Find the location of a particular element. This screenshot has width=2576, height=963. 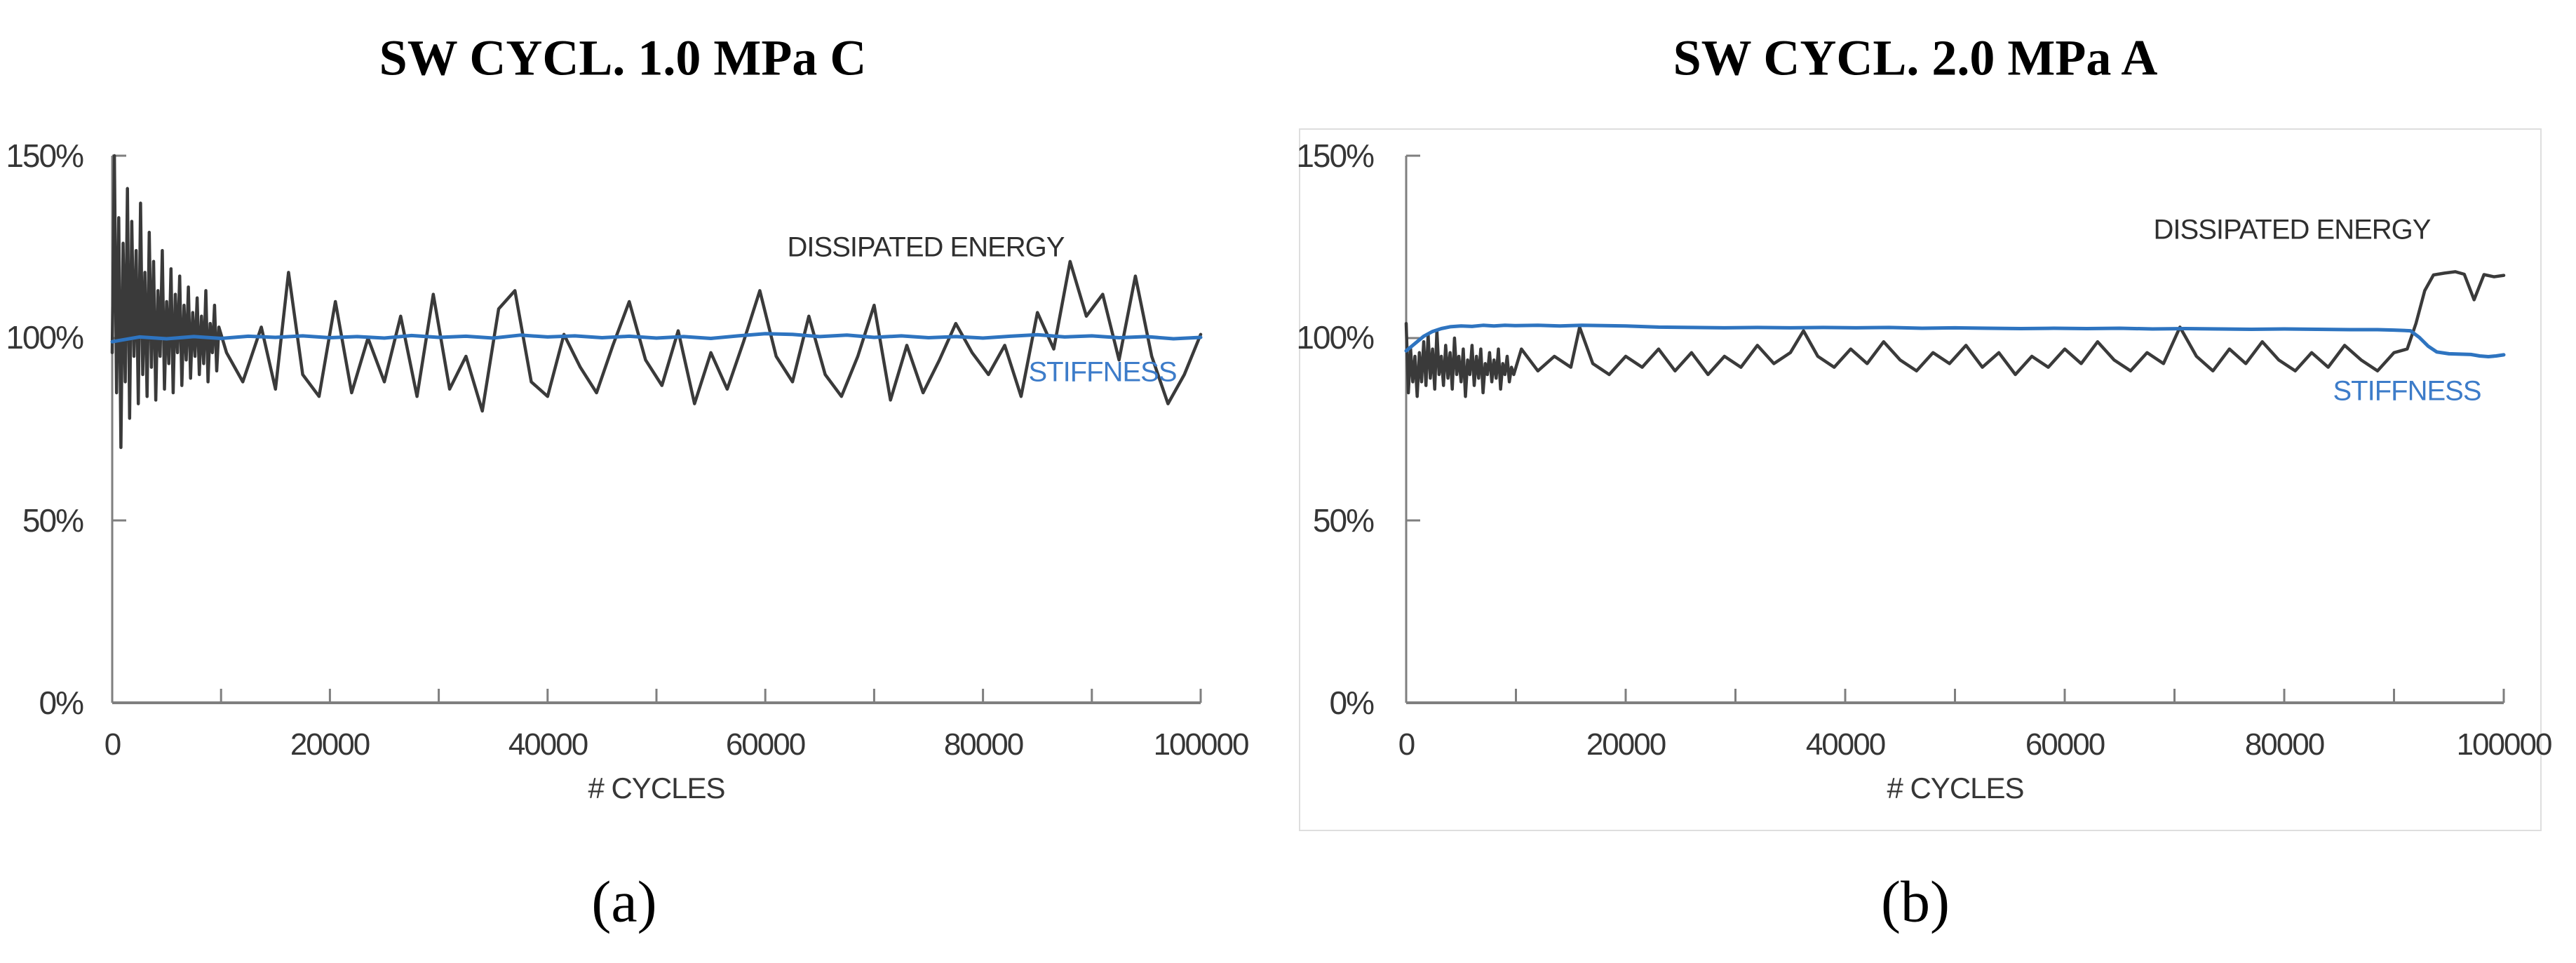

chart-a-ytick-150: 150% is located at coordinates (45, 155).